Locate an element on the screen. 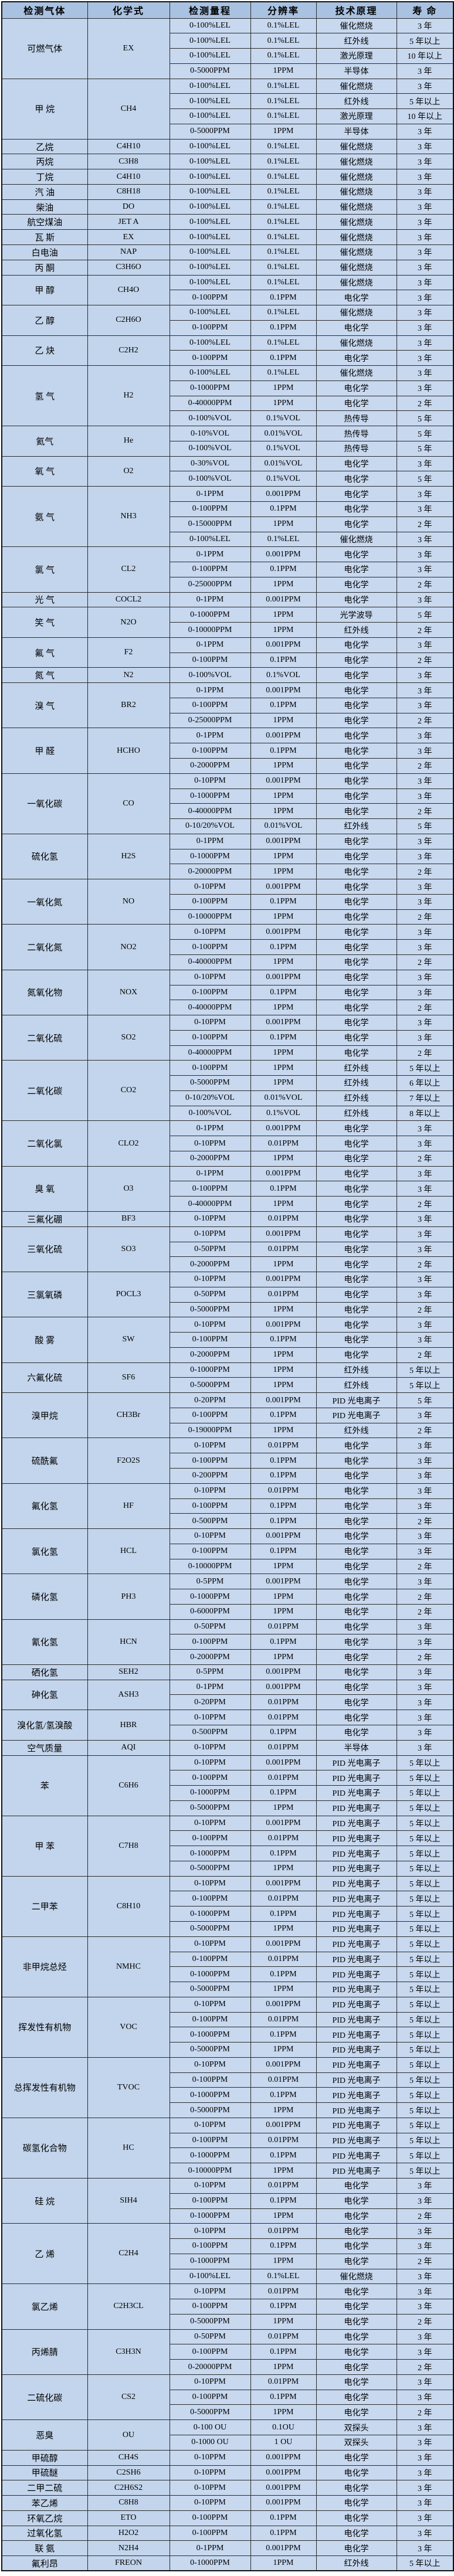 Image resolution: width=454 pixels, height=2576 pixels. resolution-cell: 0.1%LEL is located at coordinates (283, 268).